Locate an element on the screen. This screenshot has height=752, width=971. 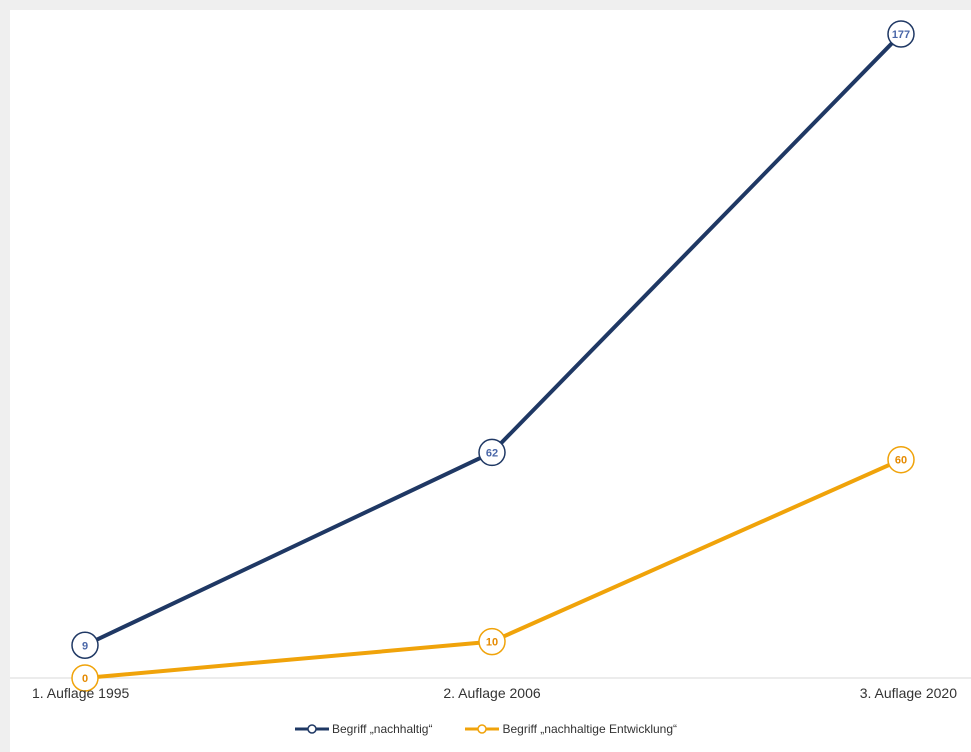
x-tick-label-2: 2. Auflage 2006 is located at coordinates (492, 693).